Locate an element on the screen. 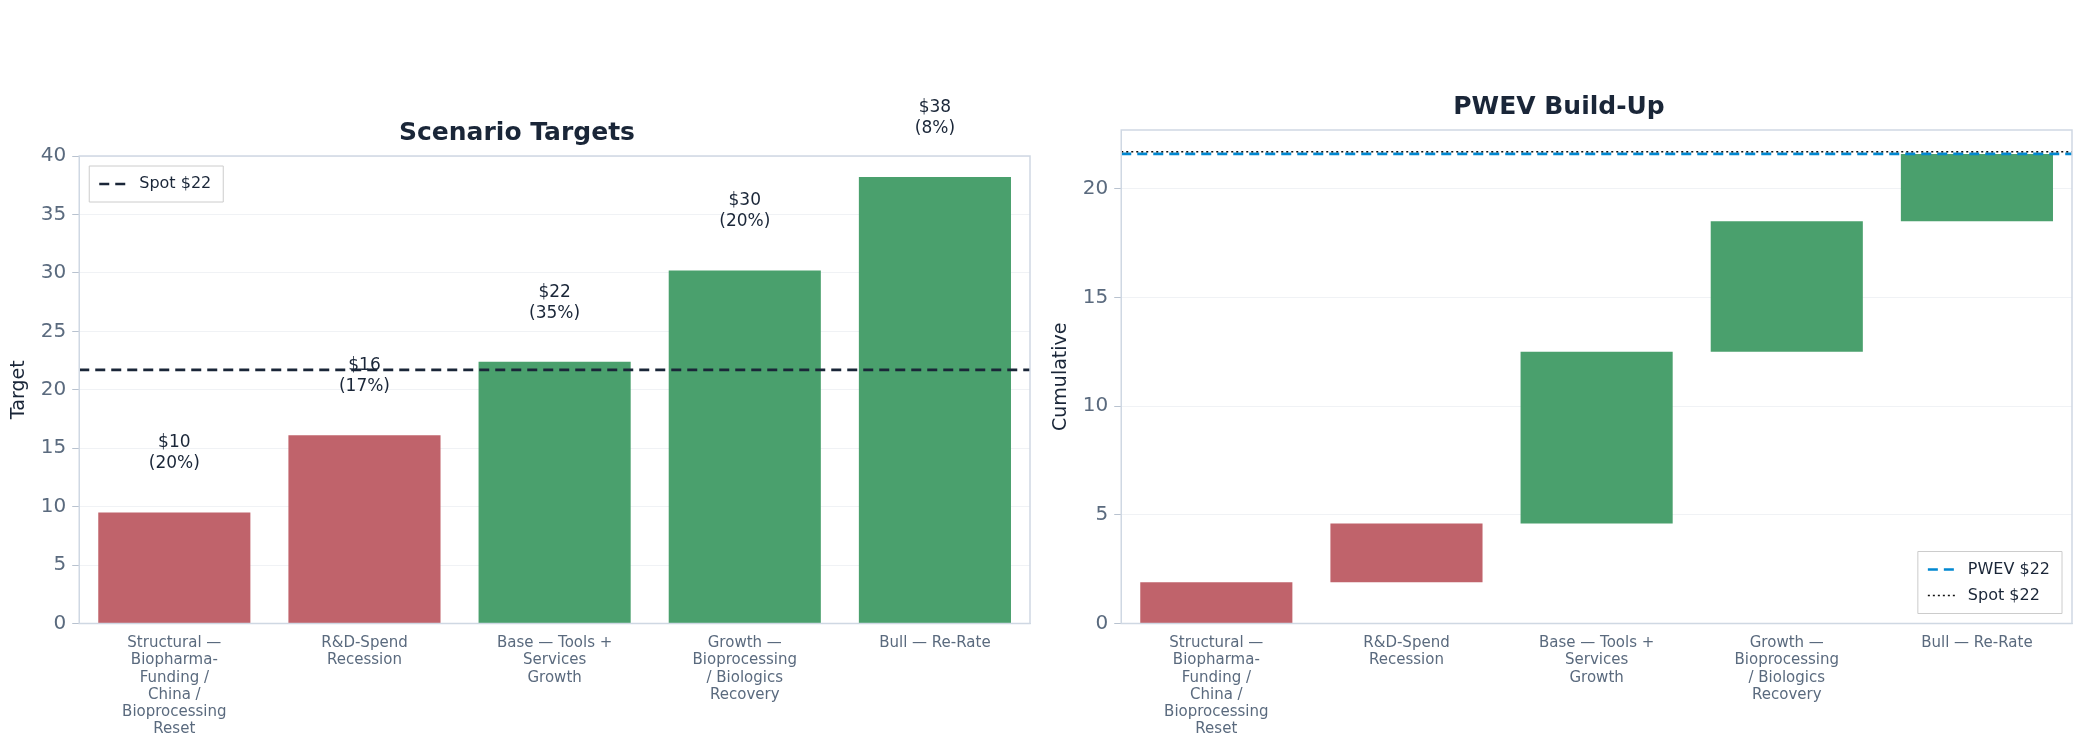 Image resolution: width=2084 pixels, height=742 pixels. y-tick-label: 40 is located at coordinates (53, 154).